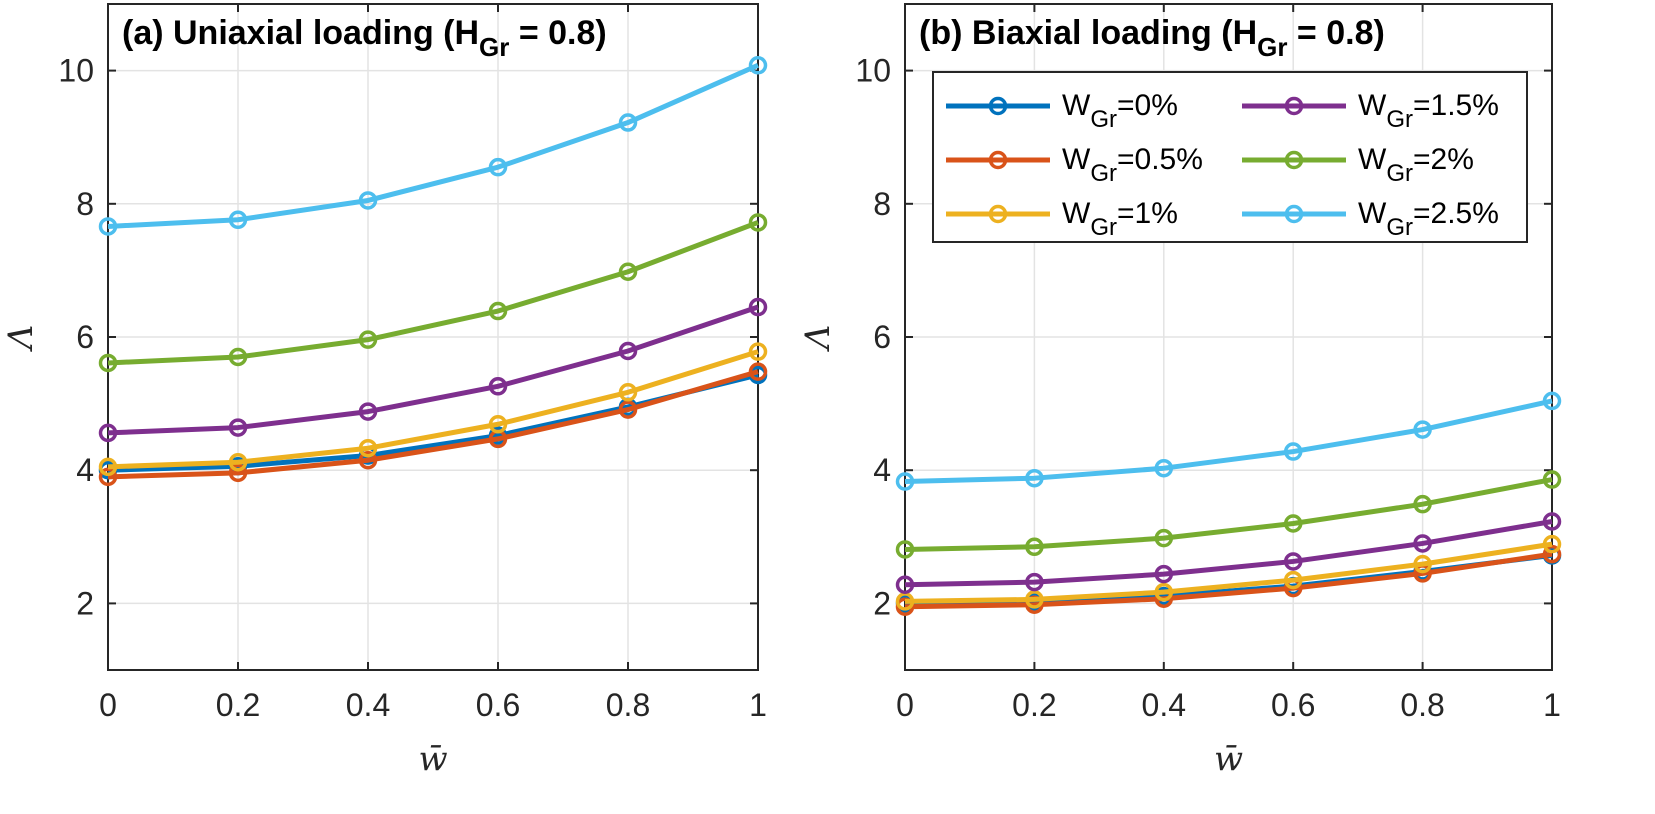 This screenshot has height=814, width=1655. What do you see at coordinates (85, 337) in the screenshot?
I see `y-tick-label: 6` at bounding box center [85, 337].